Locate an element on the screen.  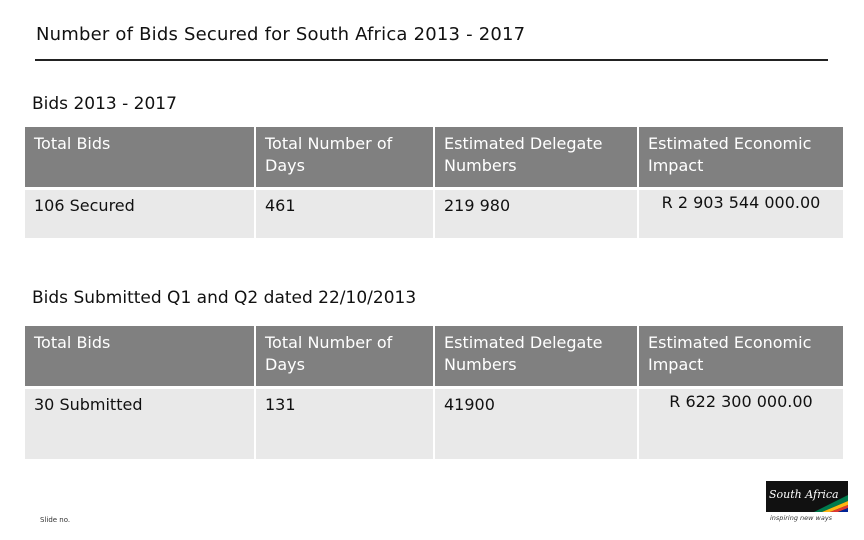
table-row: 30 Submitted 131 41900 R 622 300 000.00 is located at coordinates (434, 423).